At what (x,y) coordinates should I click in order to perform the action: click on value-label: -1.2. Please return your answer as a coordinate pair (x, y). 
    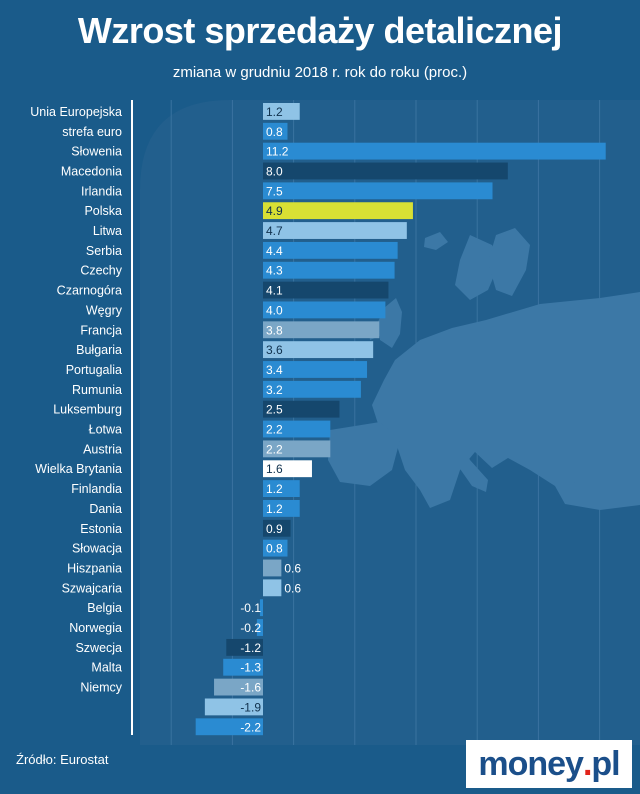
    Looking at the image, I should click on (250, 648).